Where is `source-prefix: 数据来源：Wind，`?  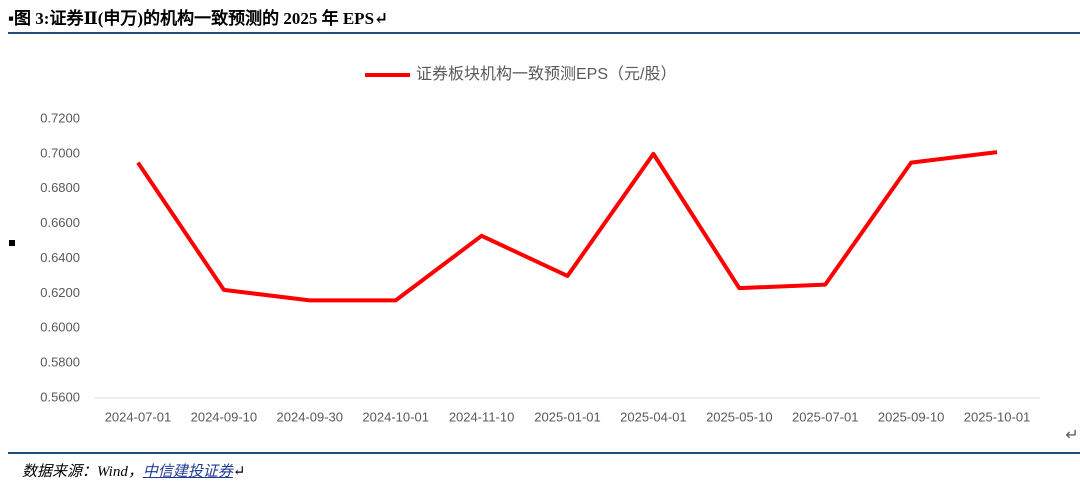 source-prefix: 数据来源：Wind， is located at coordinates (82, 472).